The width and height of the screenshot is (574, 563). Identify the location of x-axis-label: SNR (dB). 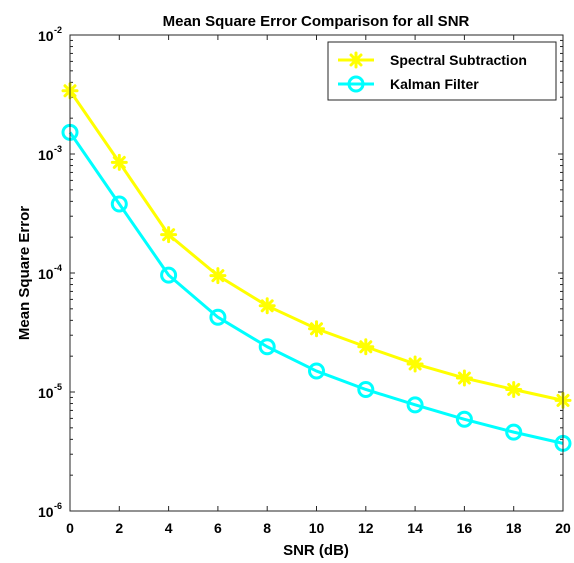
(316, 550).